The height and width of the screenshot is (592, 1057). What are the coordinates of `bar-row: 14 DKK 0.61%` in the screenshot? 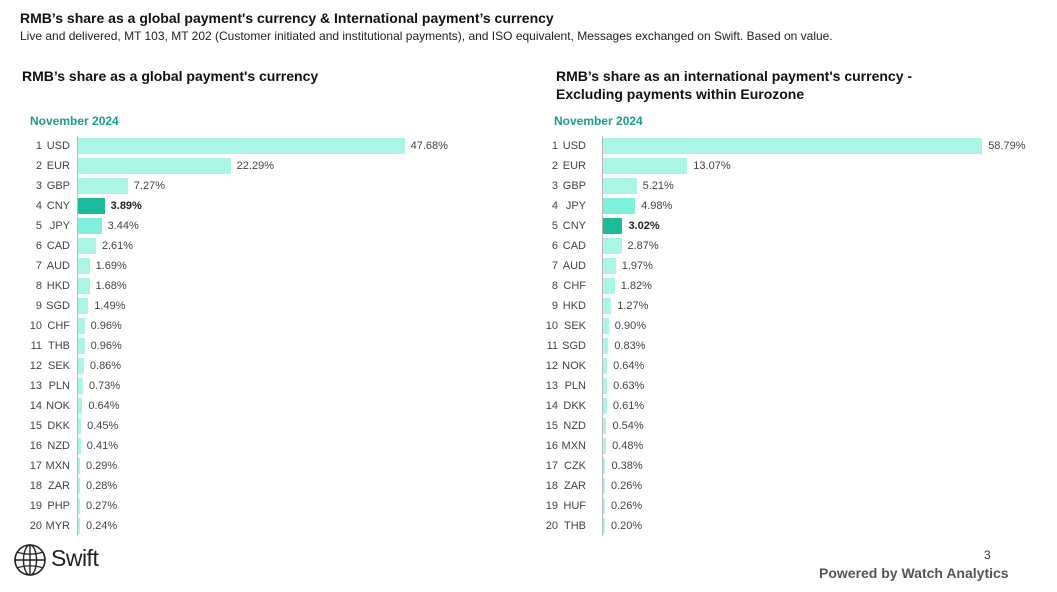 It's located at (795, 406).